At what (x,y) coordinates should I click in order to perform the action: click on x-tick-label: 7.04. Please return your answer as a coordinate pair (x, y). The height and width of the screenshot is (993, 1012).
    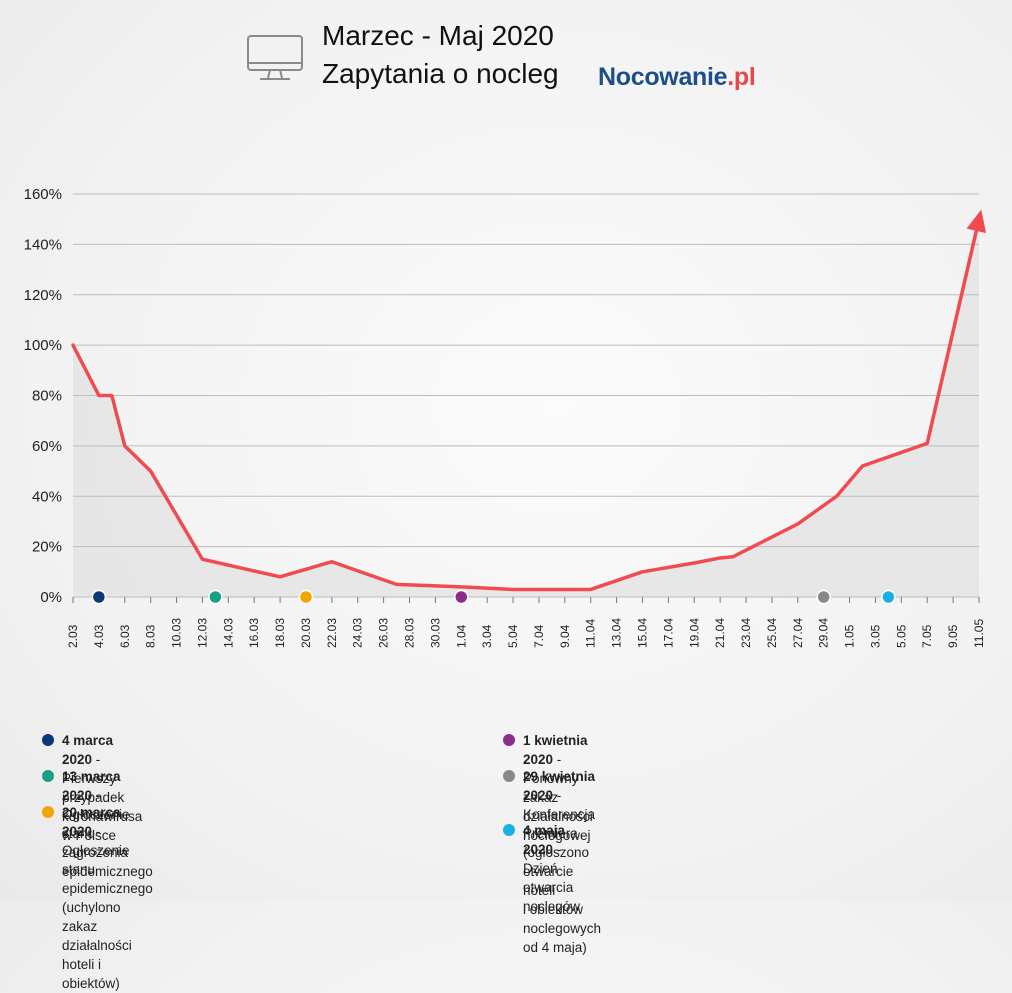
    Looking at the image, I should click on (539, 636).